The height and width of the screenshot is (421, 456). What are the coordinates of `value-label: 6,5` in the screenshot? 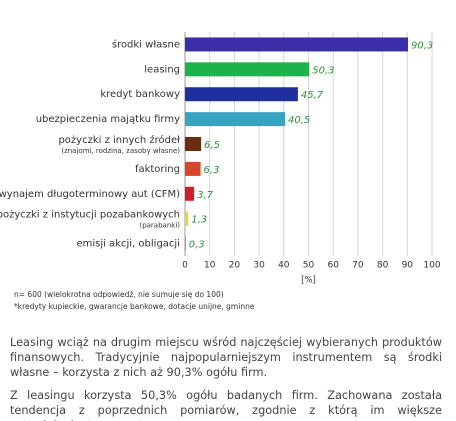 It's located at (212, 145).